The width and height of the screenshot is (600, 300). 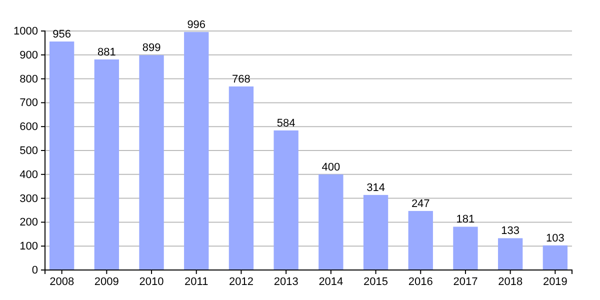 I want to click on x-tick-label: 2015, so click(x=376, y=282).